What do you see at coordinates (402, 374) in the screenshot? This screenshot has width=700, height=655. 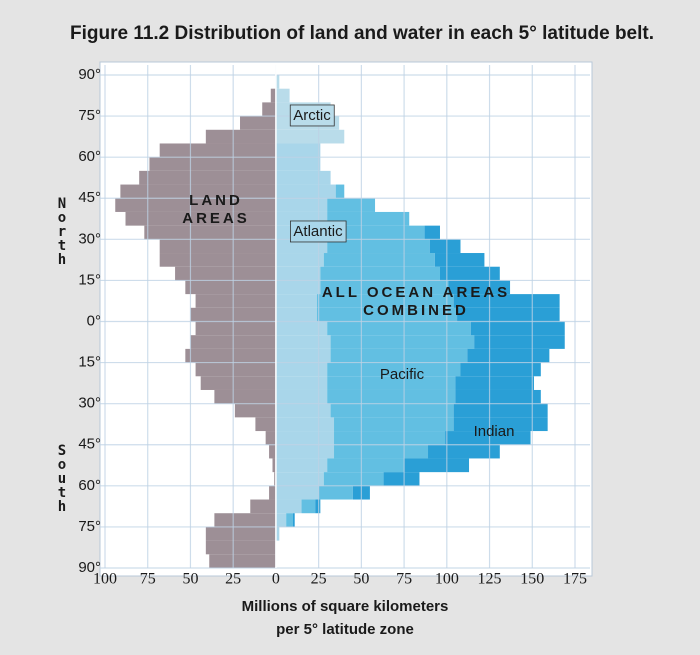 I see `region-label: Pacific` at bounding box center [402, 374].